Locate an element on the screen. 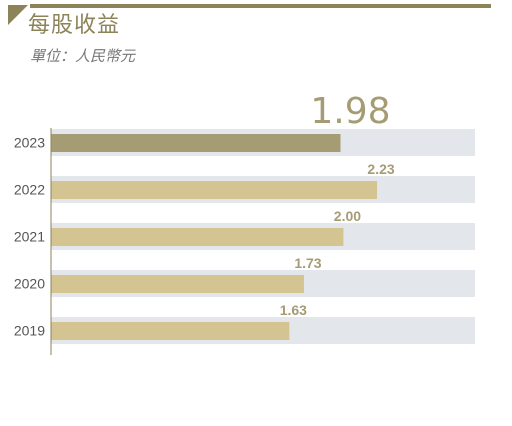 The image size is (512, 426). year-tick-label: 2021 is located at coordinates (29, 237).